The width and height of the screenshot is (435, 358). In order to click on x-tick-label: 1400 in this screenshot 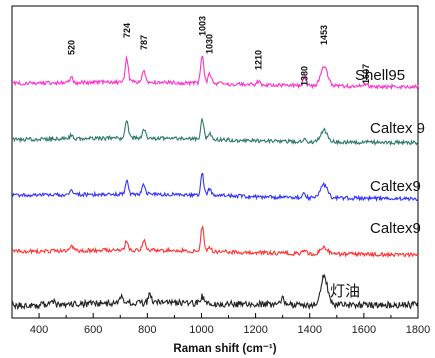, I will do `click(309, 330)`.